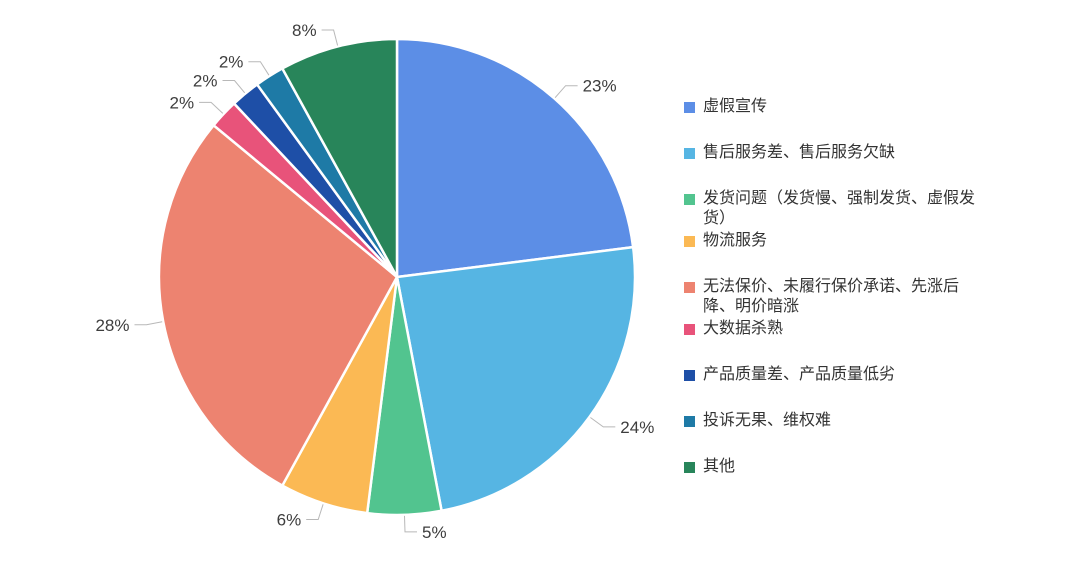 Image resolution: width=1080 pixels, height=570 pixels. What do you see at coordinates (799, 152) in the screenshot?
I see `legend-label-1: 售后服务差、售后服务欠缺` at bounding box center [799, 152].